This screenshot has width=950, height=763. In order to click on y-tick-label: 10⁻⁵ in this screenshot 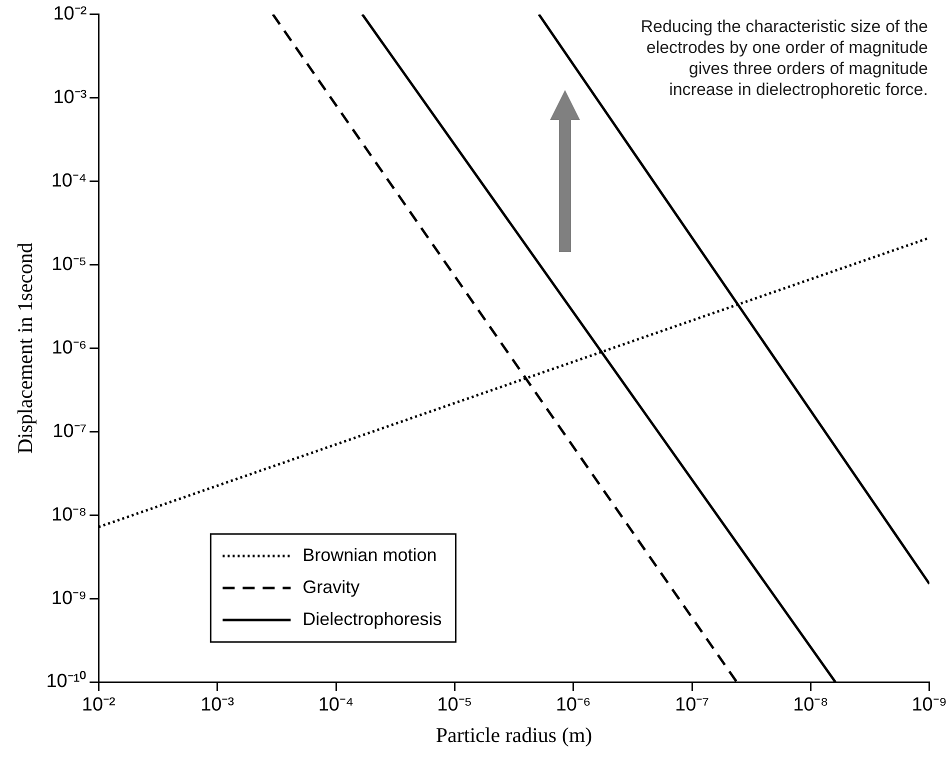, I will do `click(69, 264)`.